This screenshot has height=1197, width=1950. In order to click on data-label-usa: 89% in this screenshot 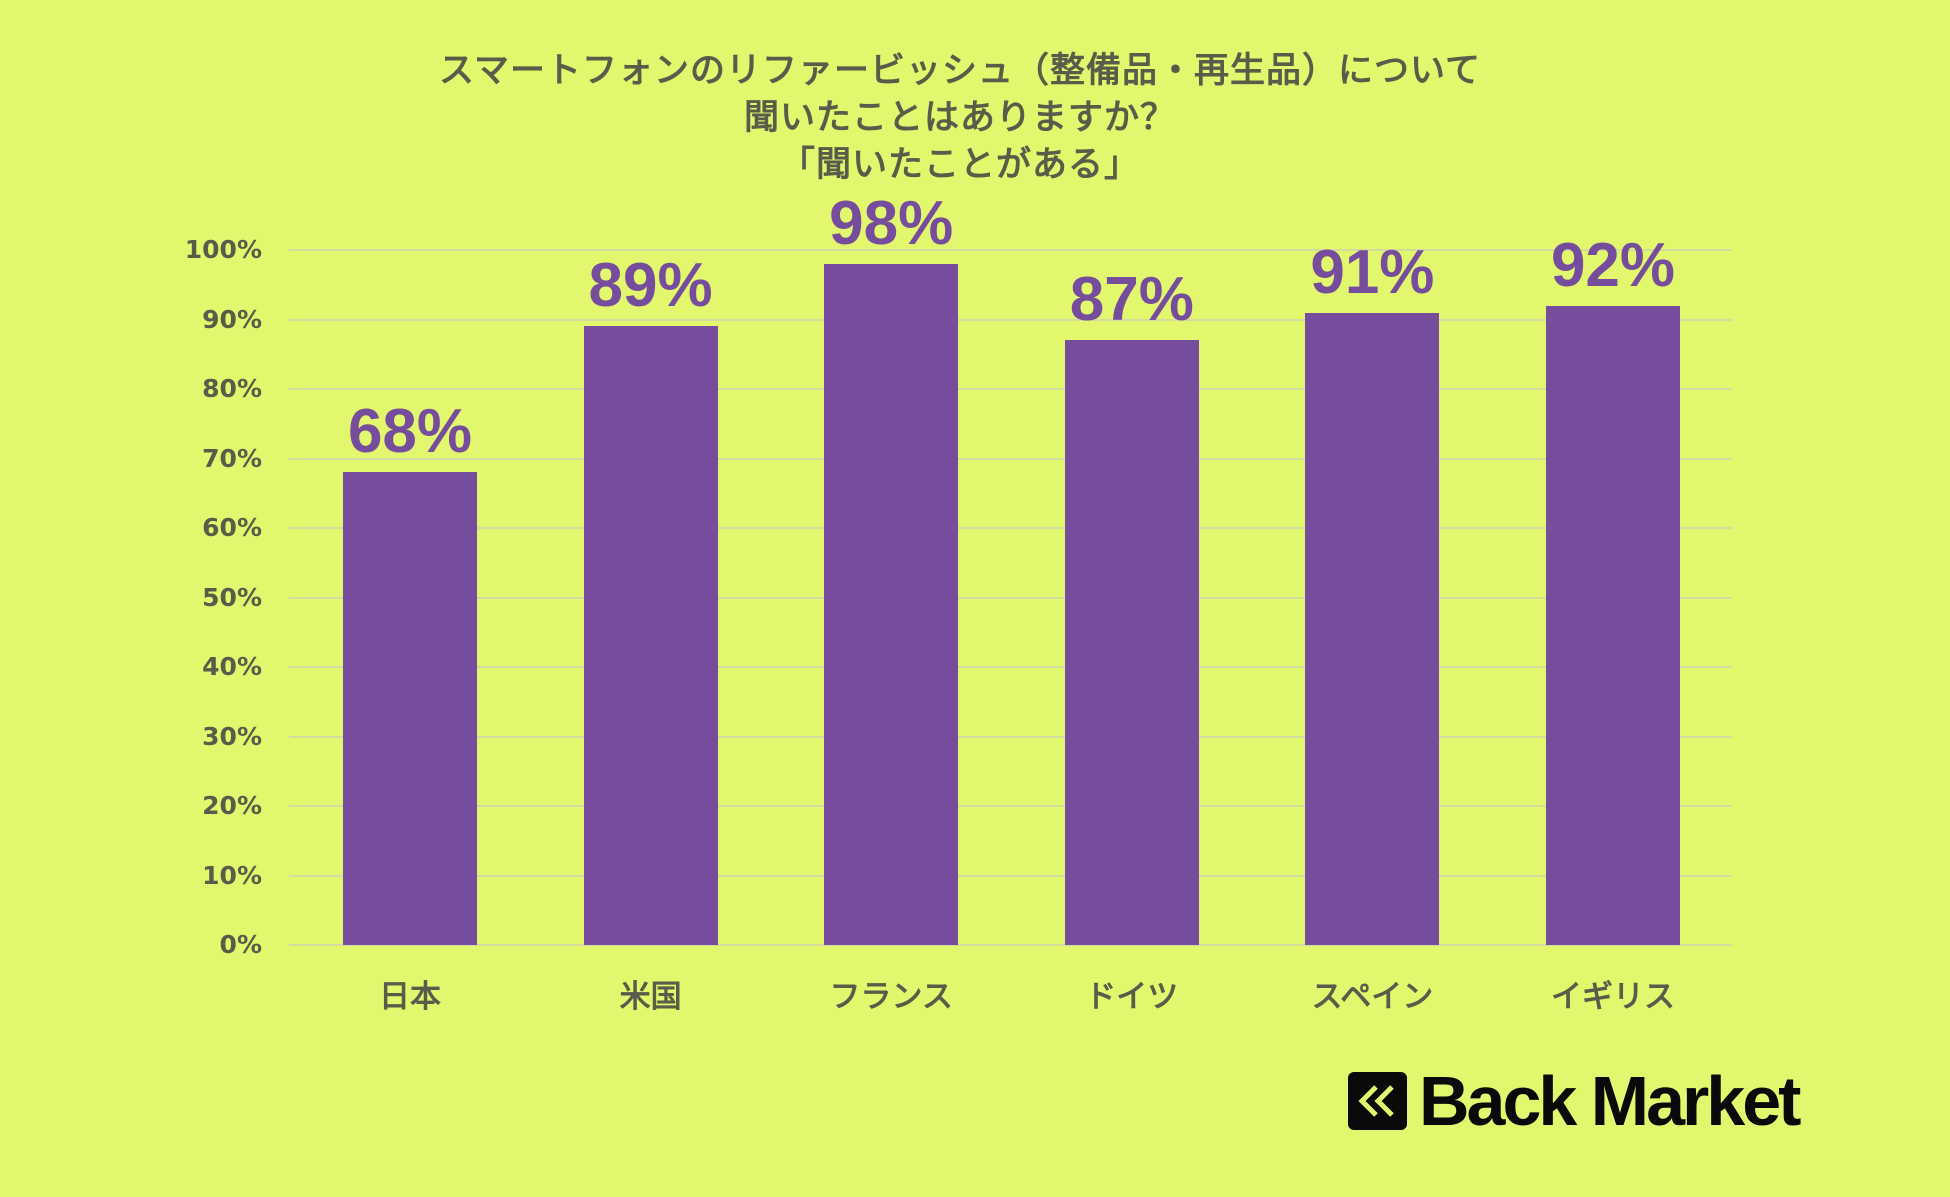, I will do `click(650, 286)`.